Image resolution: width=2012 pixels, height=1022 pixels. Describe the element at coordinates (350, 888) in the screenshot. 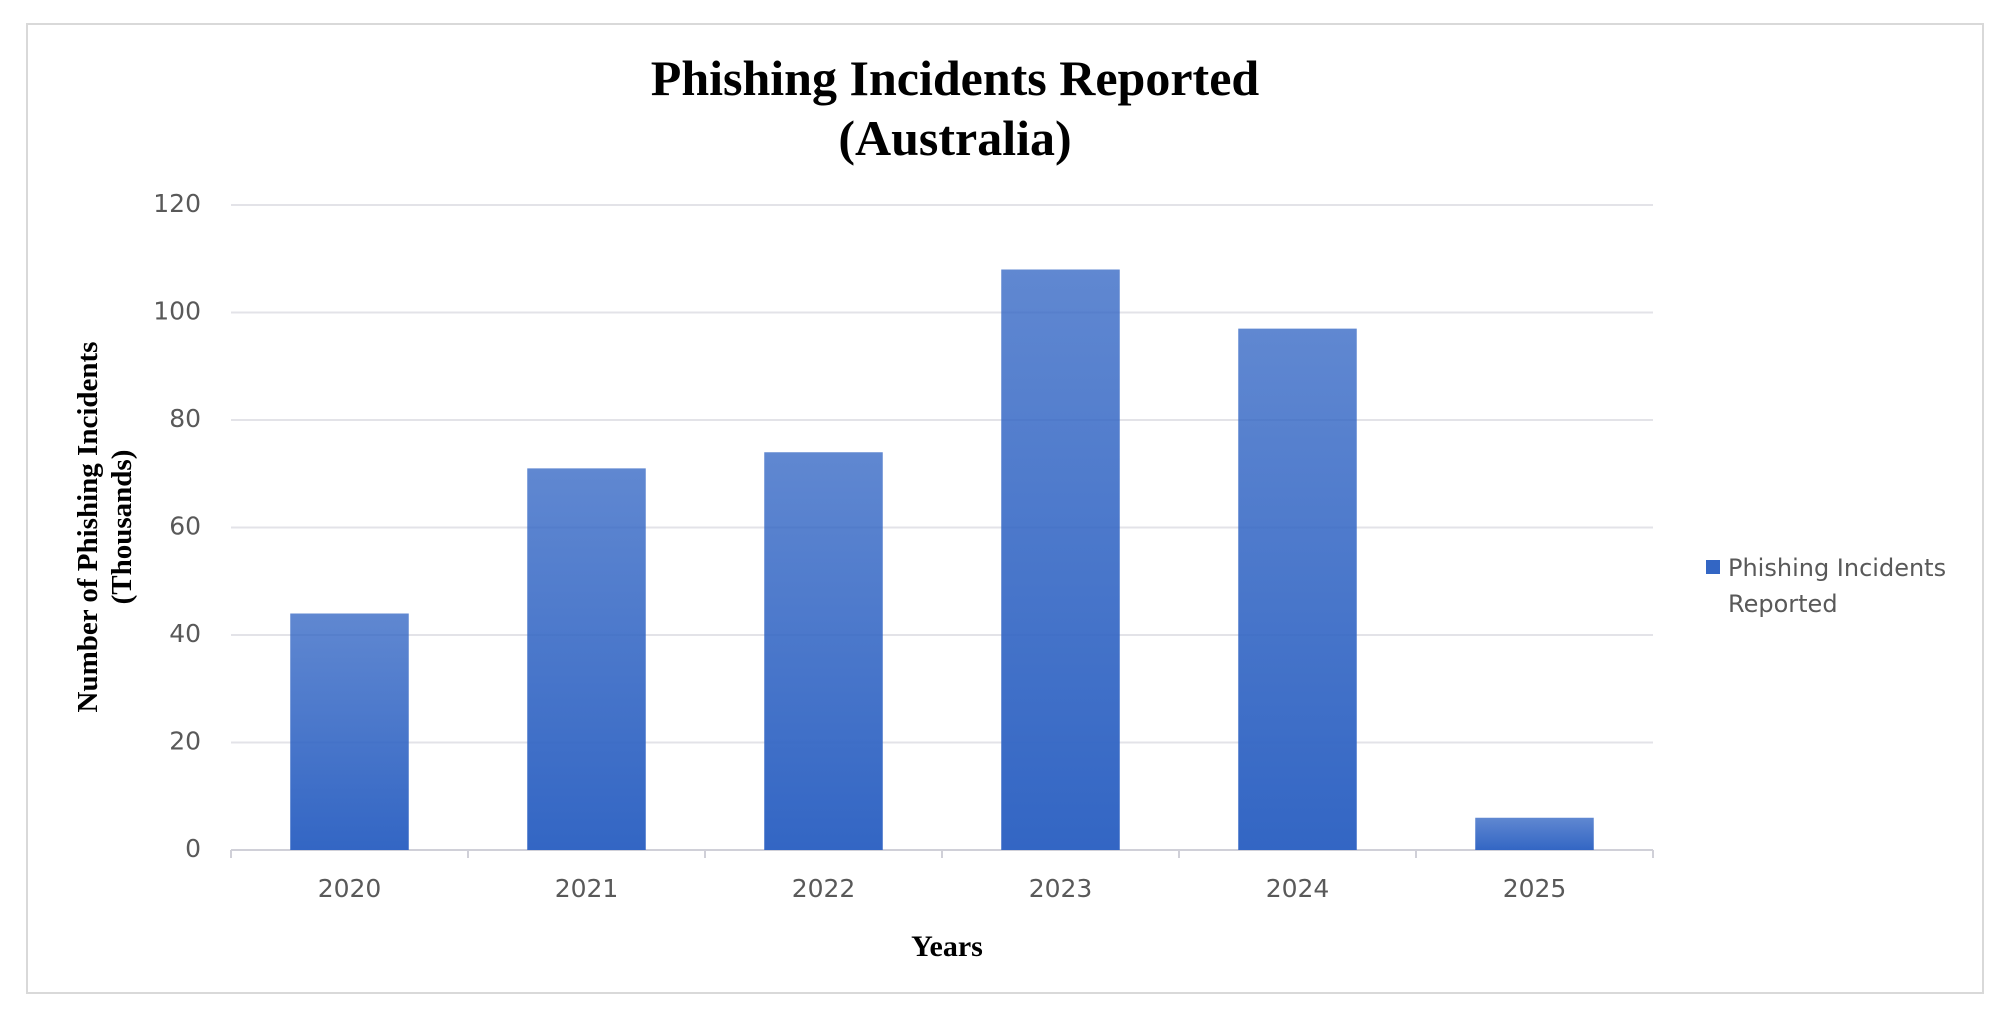

I see `x-tick-label: 2020` at that location.